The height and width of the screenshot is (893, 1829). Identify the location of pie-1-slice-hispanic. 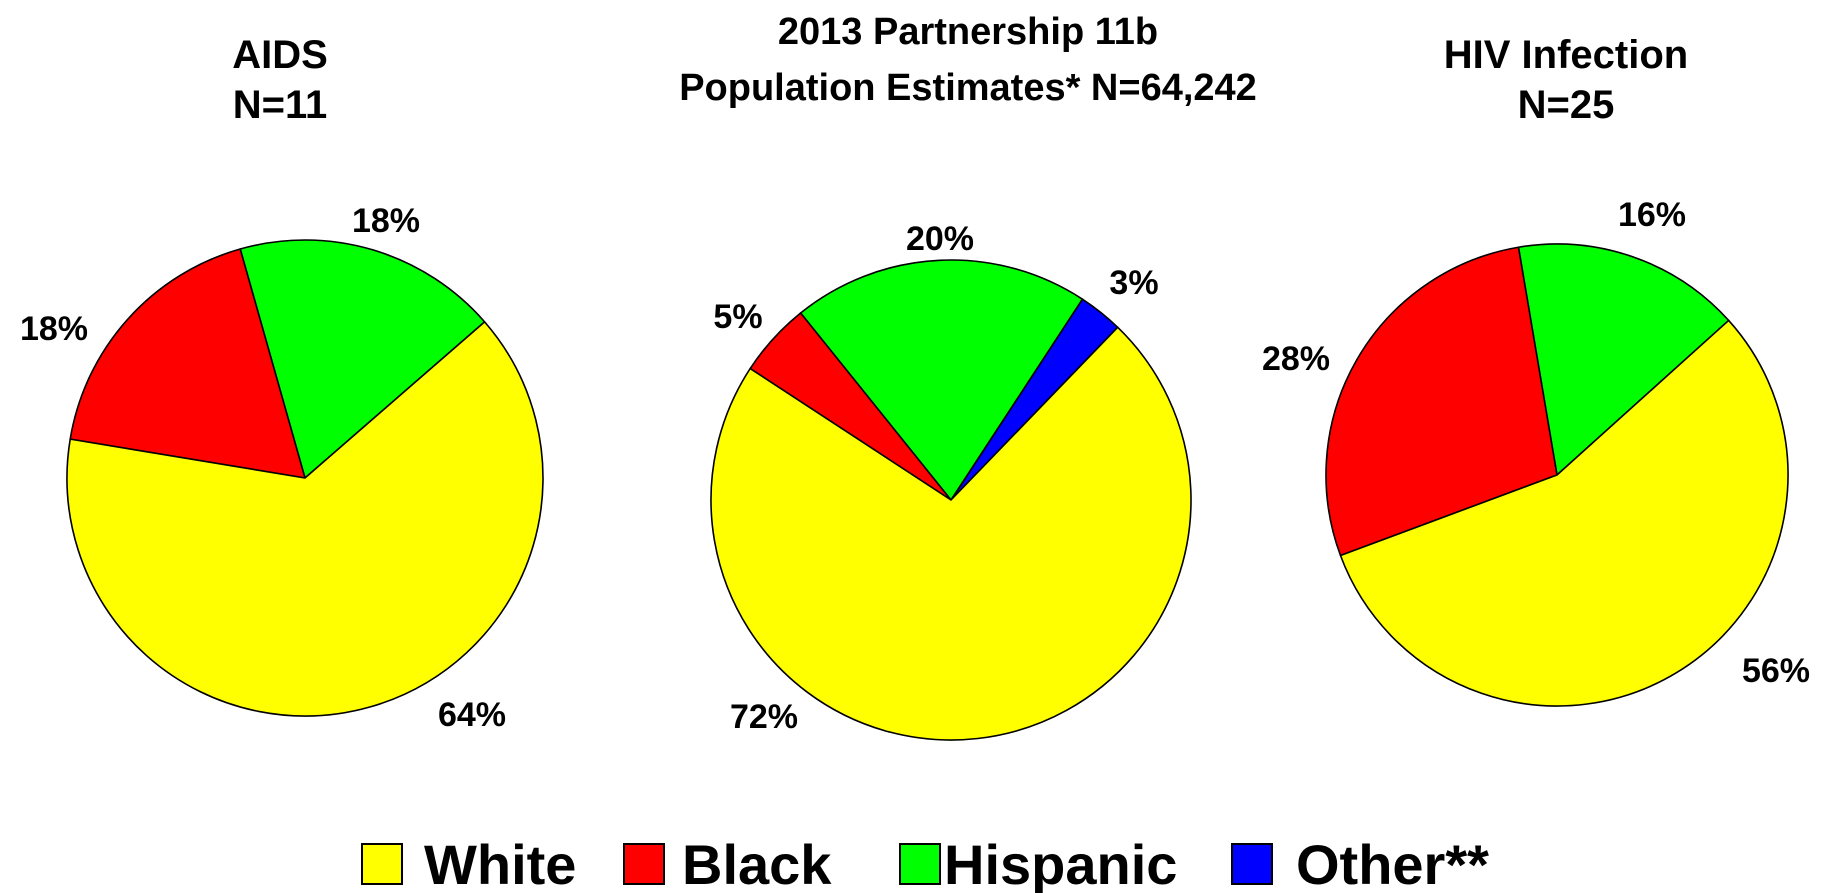
(362, 359).